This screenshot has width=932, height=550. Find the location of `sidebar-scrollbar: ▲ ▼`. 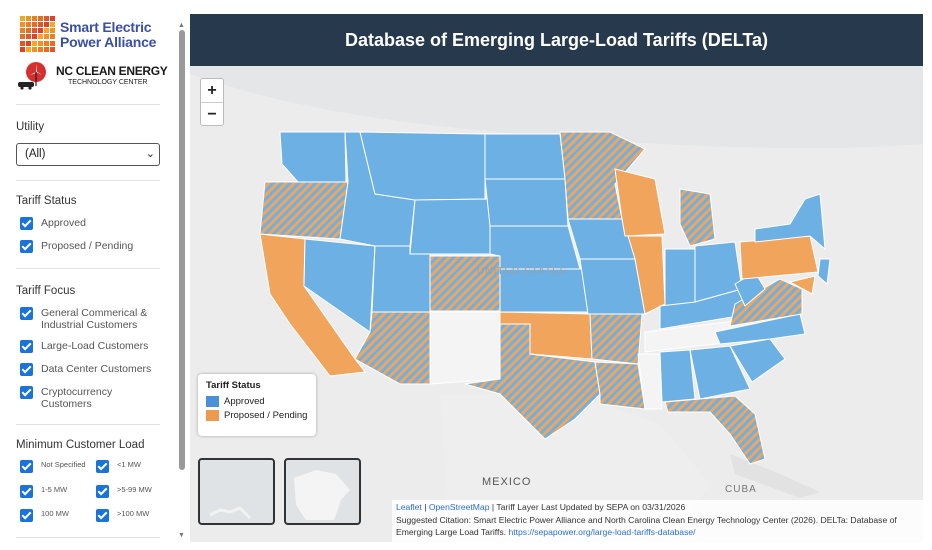

sidebar-scrollbar: ▲ ▼ is located at coordinates (182, 282).